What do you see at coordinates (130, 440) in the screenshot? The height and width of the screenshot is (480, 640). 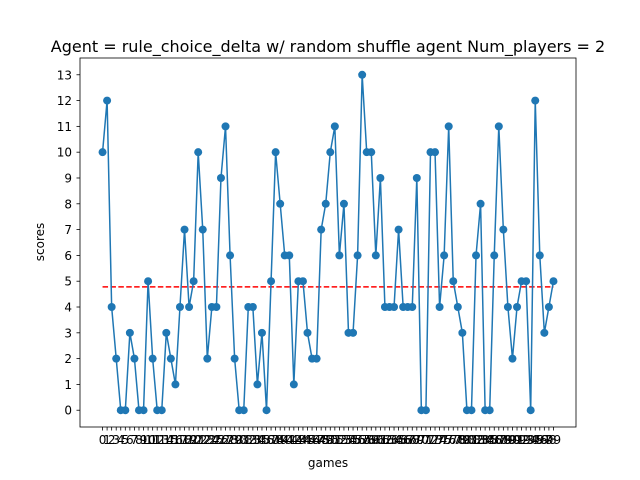 I see `x-tick-label: 6` at bounding box center [130, 440].